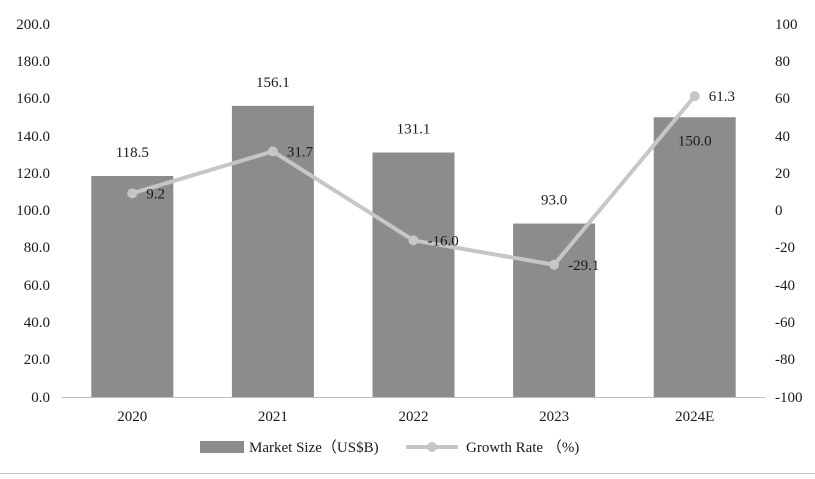 The width and height of the screenshot is (815, 479). I want to click on line-value-label: 61.3, so click(722, 97).